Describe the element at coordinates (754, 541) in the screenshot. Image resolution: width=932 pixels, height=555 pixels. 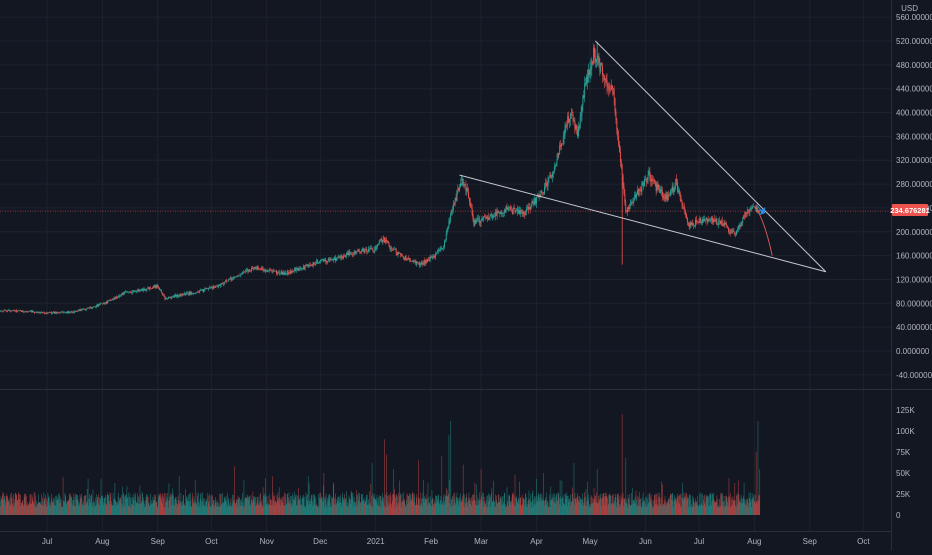
I see `time-tick-label: Aug` at that location.